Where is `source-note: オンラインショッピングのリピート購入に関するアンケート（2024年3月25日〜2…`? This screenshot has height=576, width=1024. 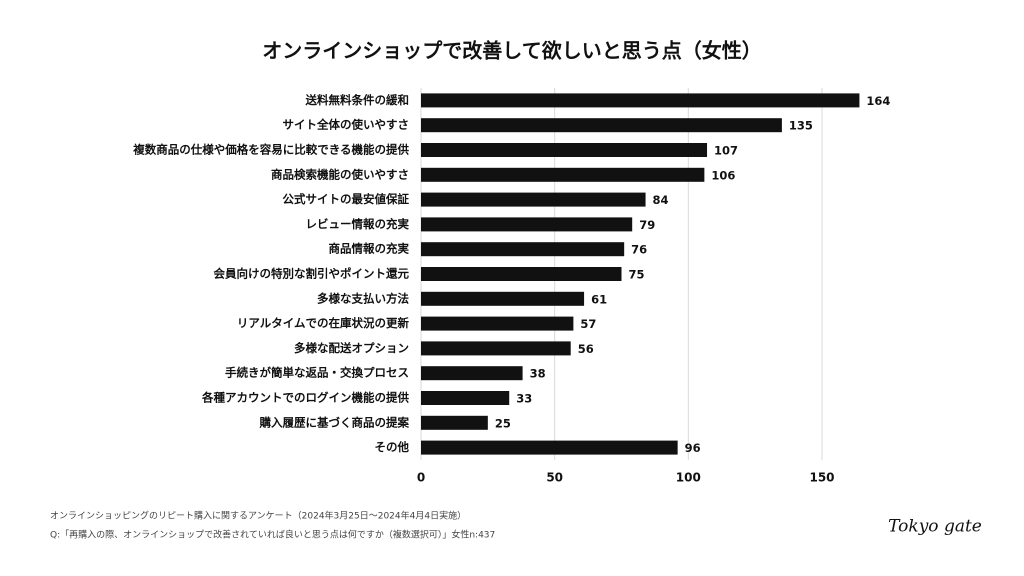 source-note: オンラインショッピングのリピート購入に関するアンケート（2024年3月25日〜2… is located at coordinates (258, 516).